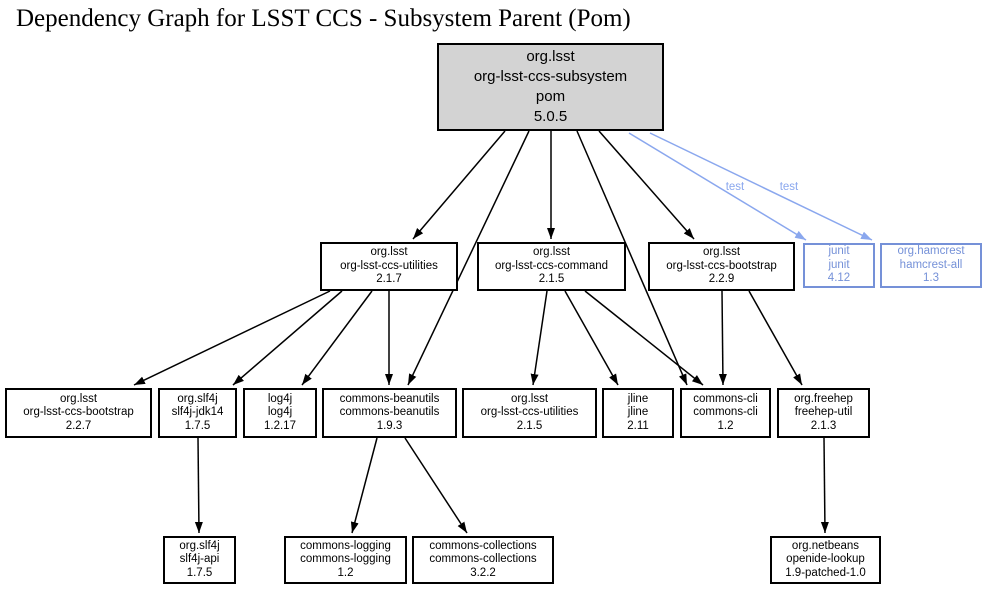  I want to click on edge-commons-beanutils-to-commons-logging, so click(364, 485).